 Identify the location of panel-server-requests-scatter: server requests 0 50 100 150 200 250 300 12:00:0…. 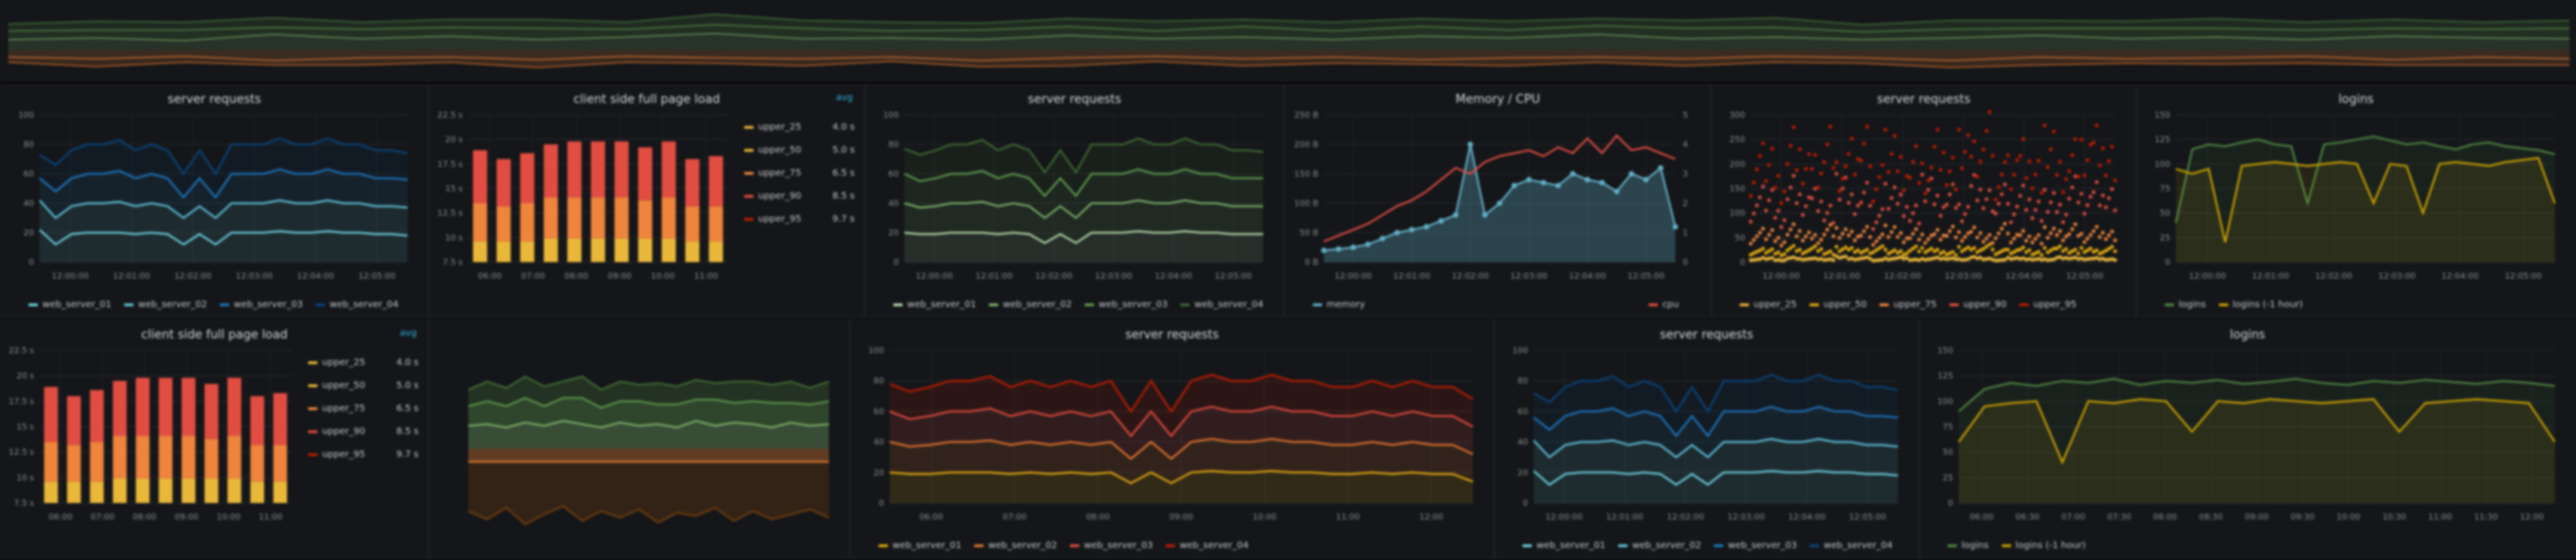
(1924, 201).